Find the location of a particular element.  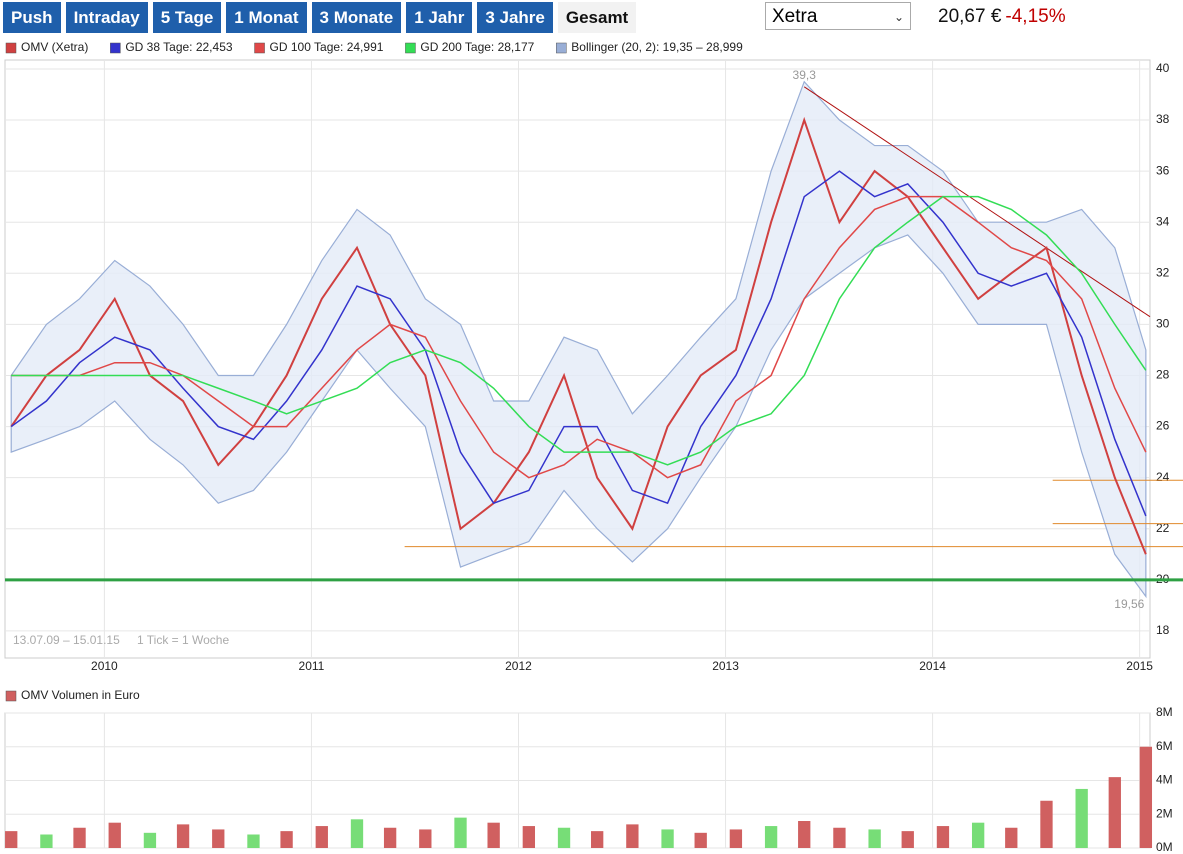

x-tick-label: 2014 is located at coordinates (932, 666).